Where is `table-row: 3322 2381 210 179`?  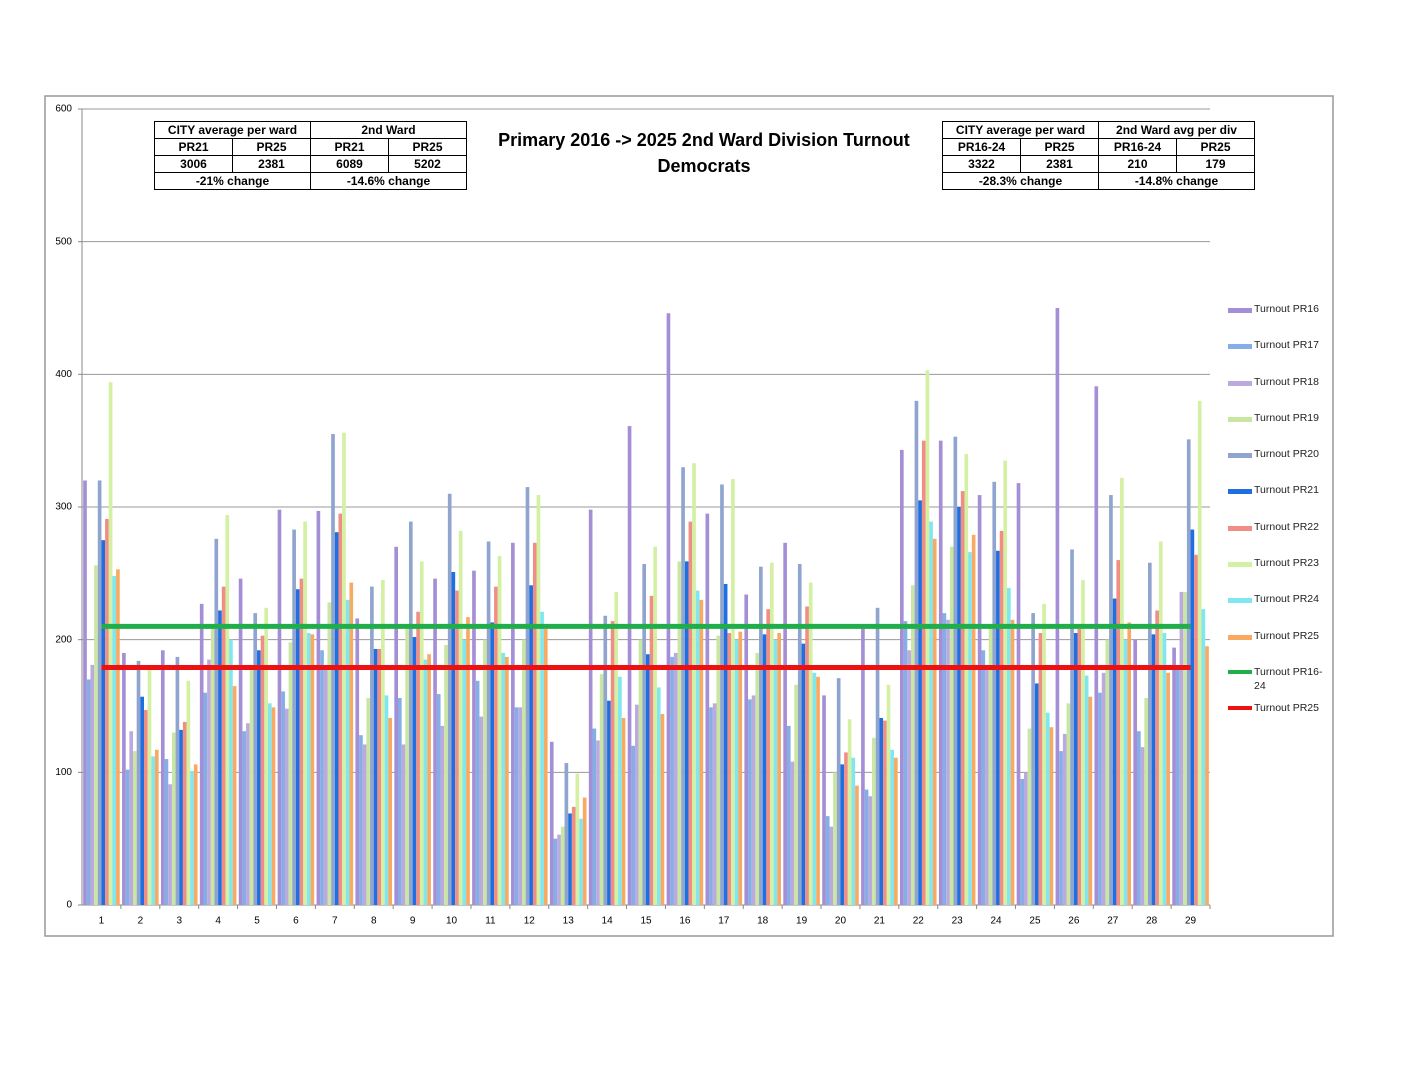 table-row: 3322 2381 210 179 is located at coordinates (1098, 164).